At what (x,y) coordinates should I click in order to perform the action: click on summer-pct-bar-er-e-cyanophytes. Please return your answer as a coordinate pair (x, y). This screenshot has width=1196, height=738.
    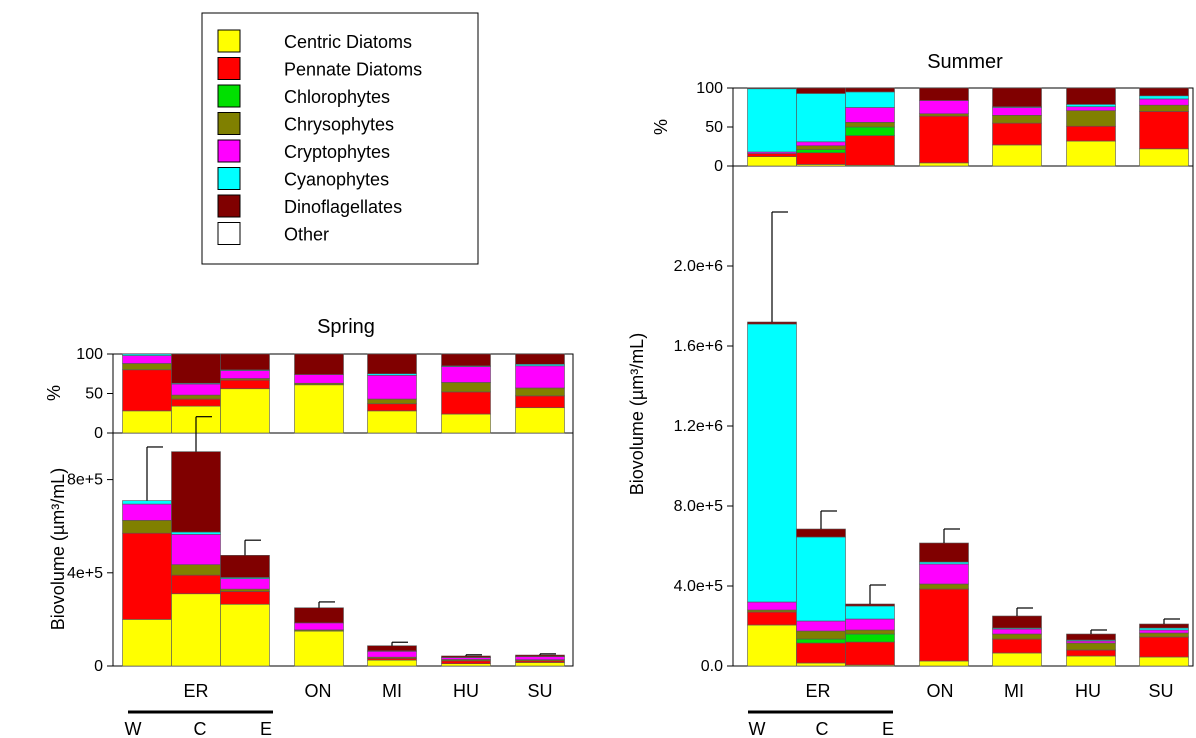
    Looking at the image, I should click on (870, 99).